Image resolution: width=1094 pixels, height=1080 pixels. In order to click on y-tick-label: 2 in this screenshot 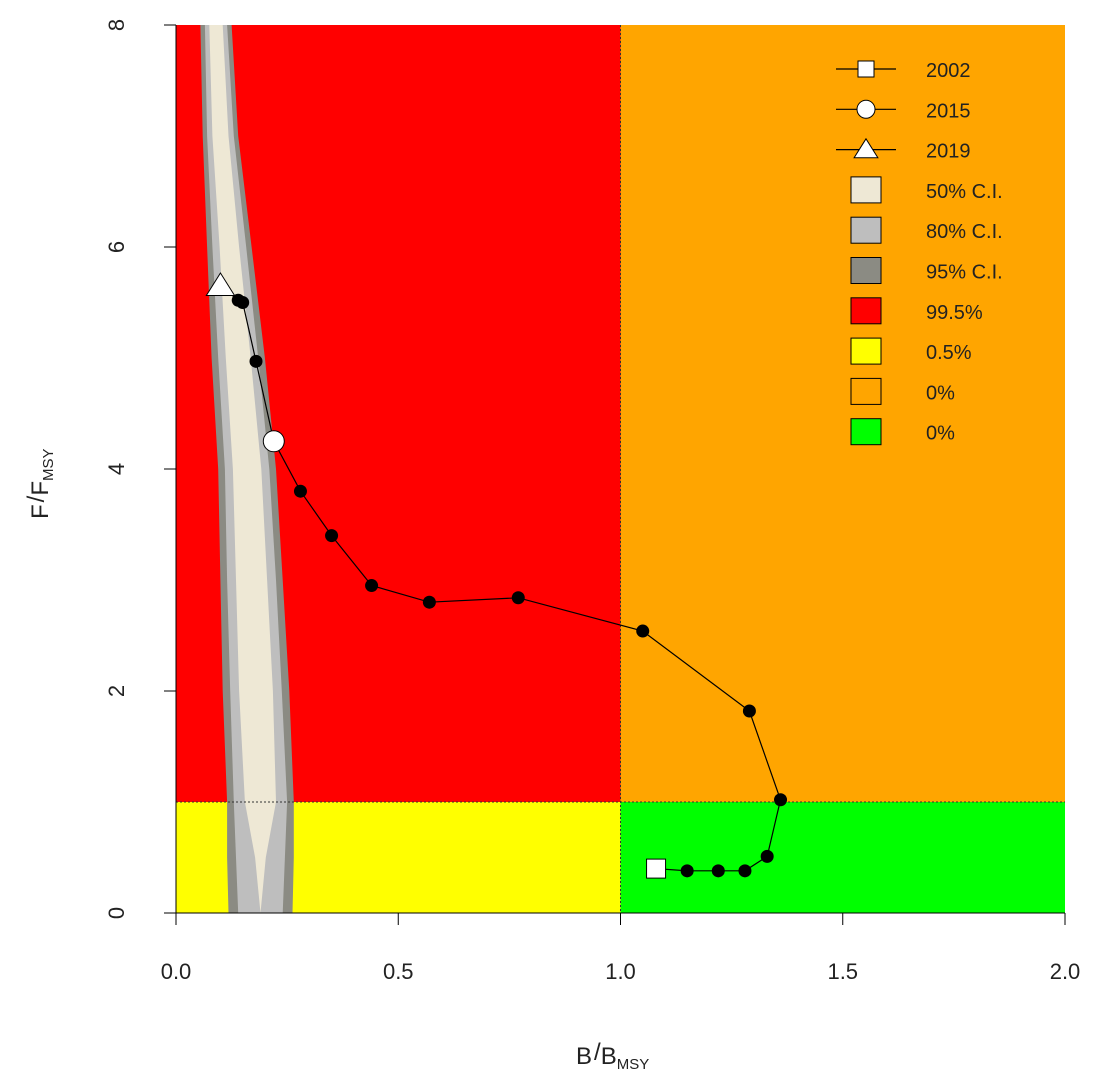, I will do `click(116, 691)`.